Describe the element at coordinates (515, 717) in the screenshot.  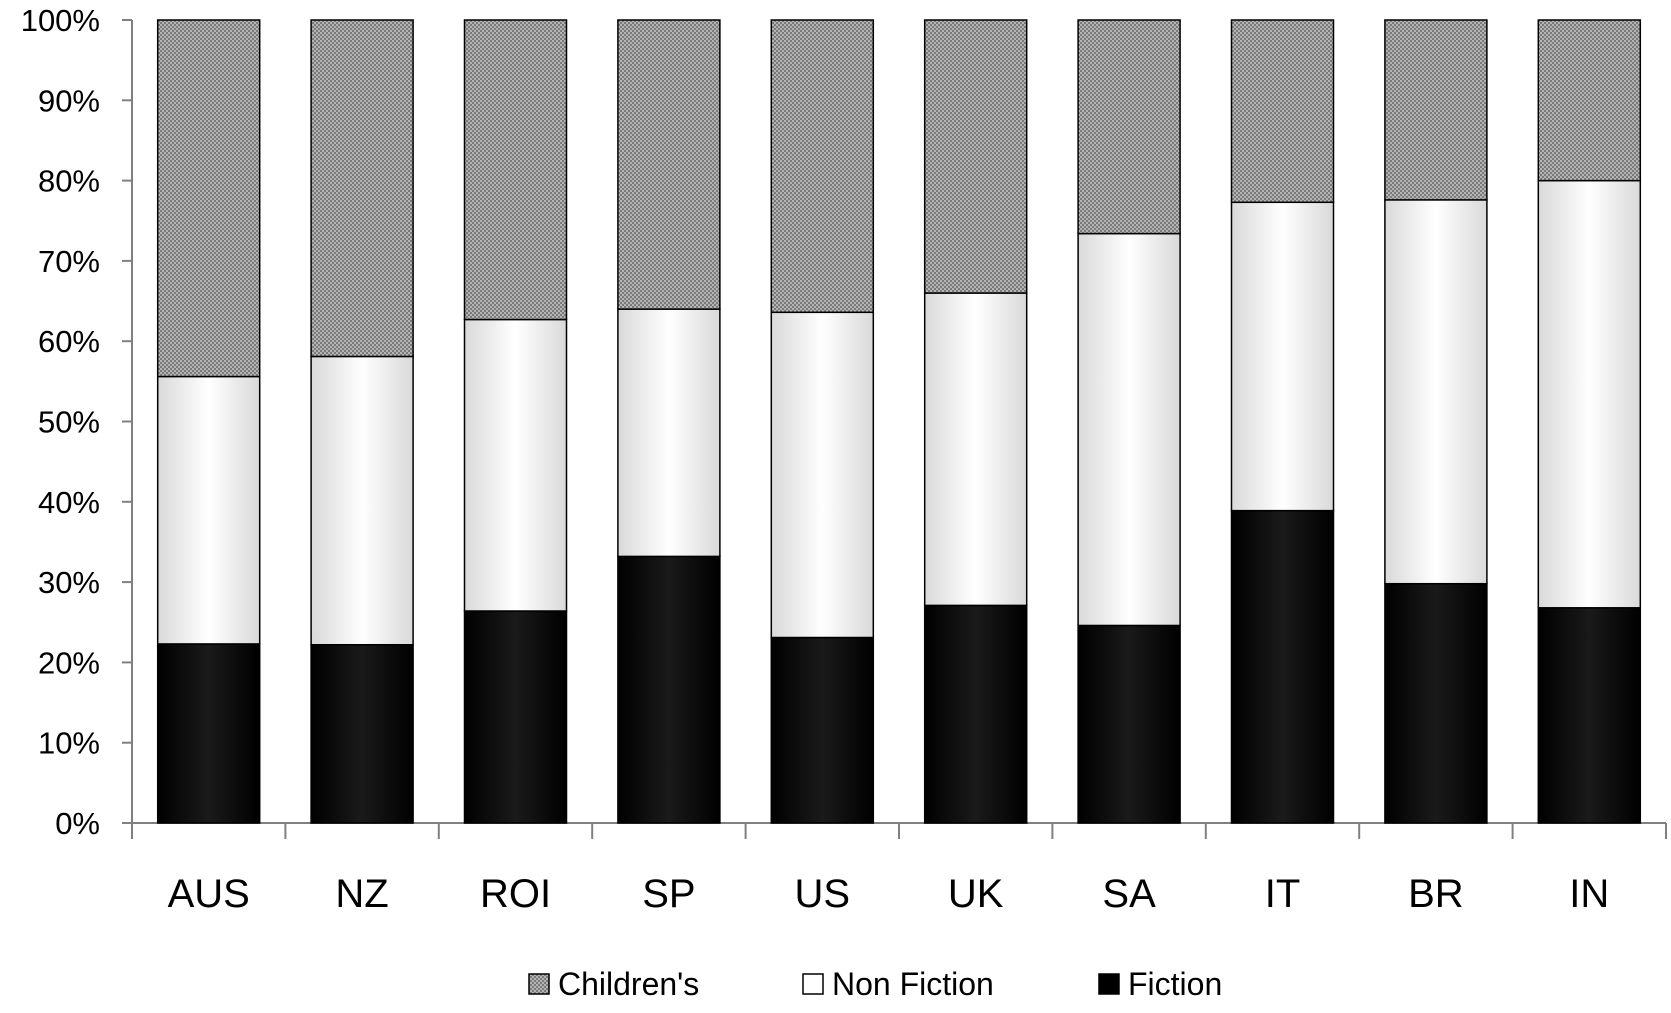
I see `bar-roi-fiction` at that location.